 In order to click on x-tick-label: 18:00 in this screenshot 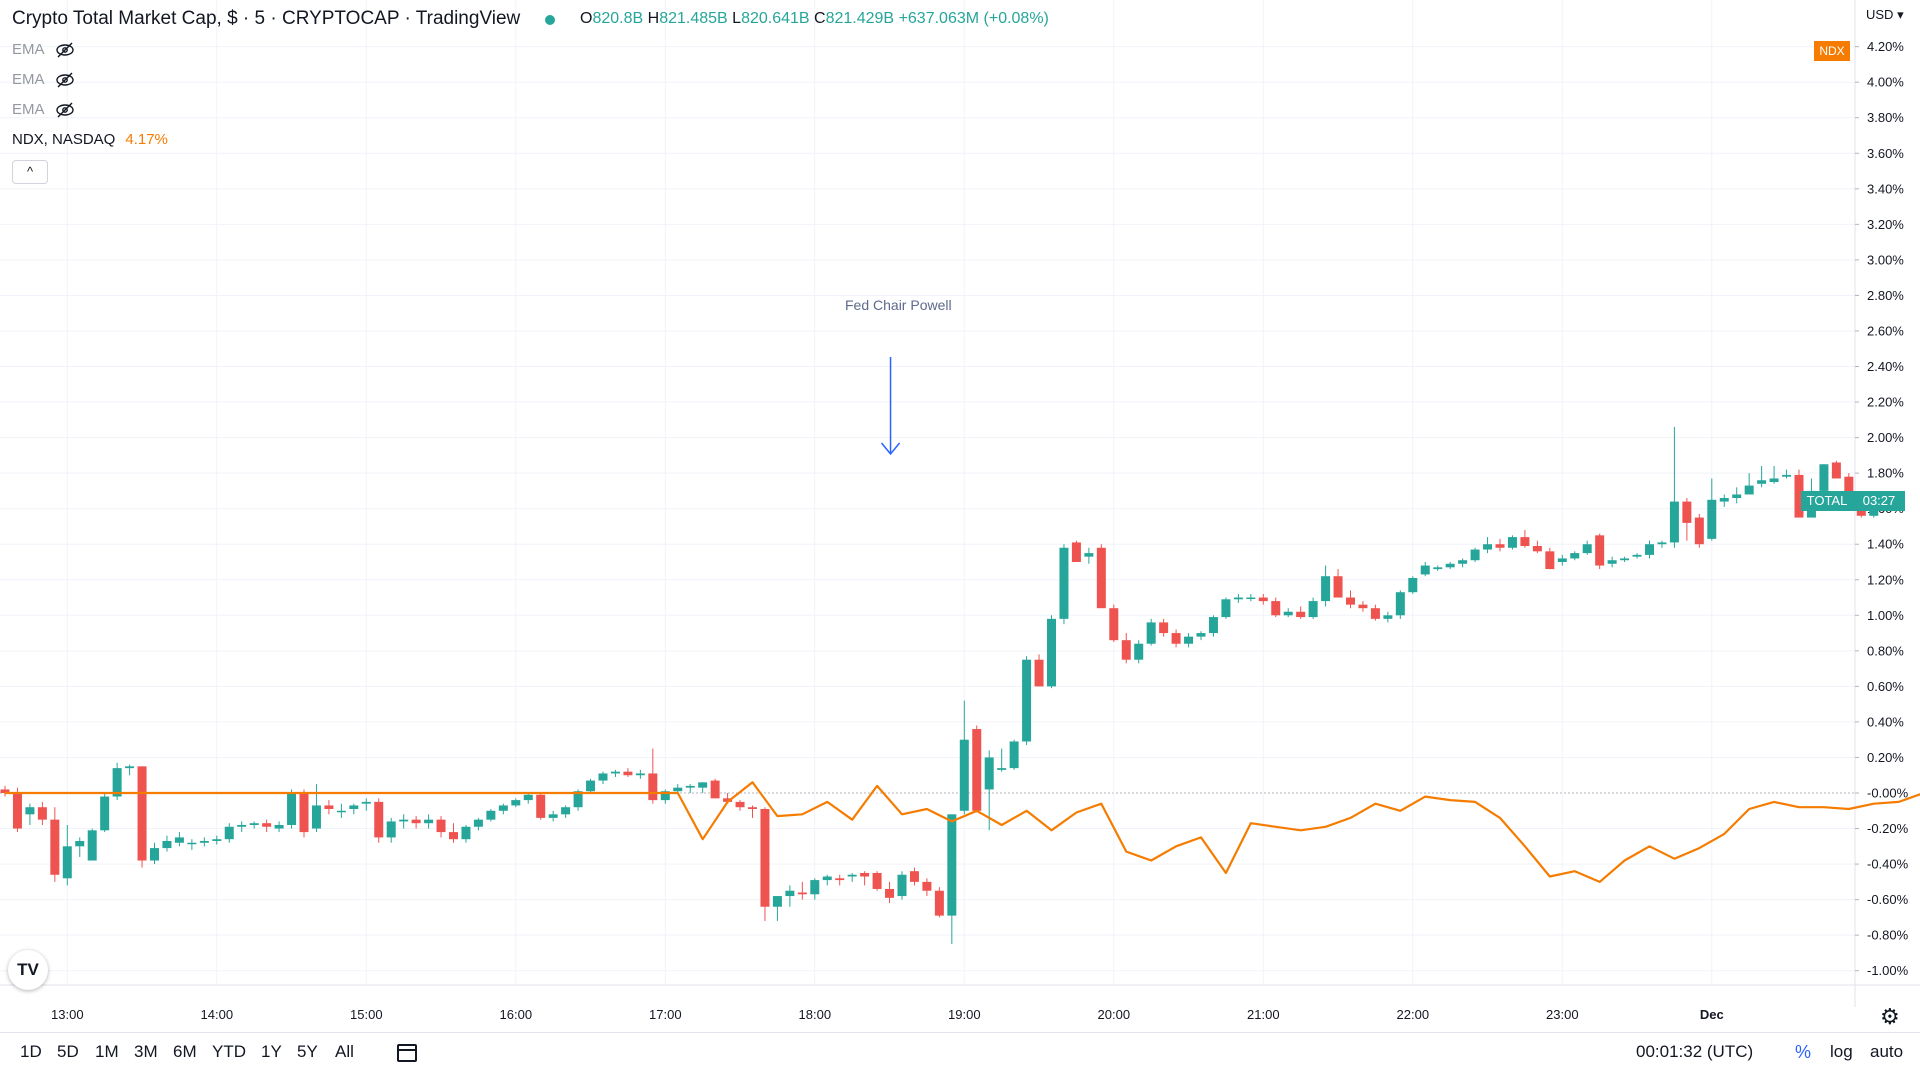, I will do `click(815, 1014)`.